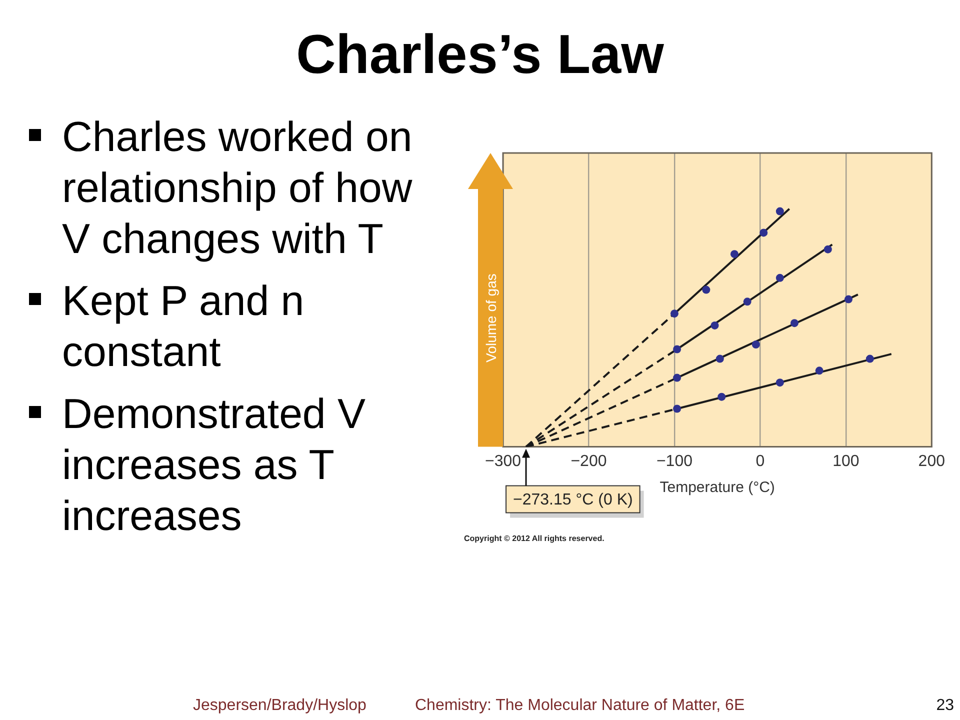  What do you see at coordinates (588, 461) in the screenshot?
I see `x-tick-label: −200` at bounding box center [588, 461].